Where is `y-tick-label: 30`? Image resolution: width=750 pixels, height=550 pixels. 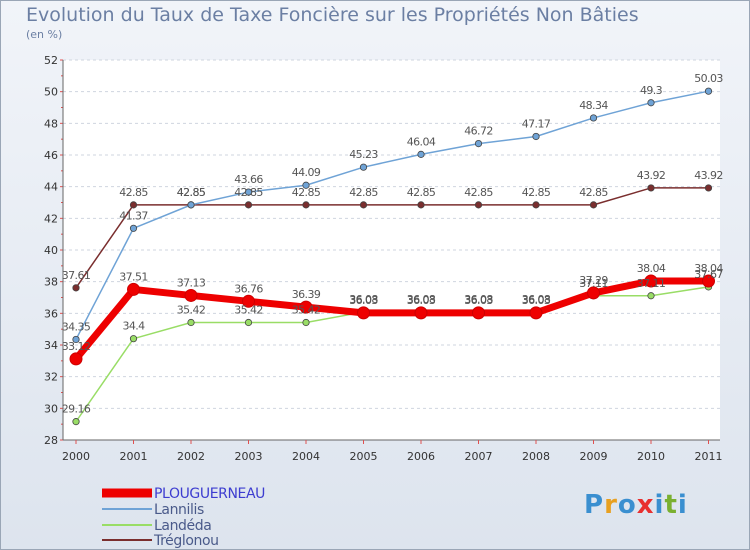
y-tick-label: 30 is located at coordinates (51, 408).